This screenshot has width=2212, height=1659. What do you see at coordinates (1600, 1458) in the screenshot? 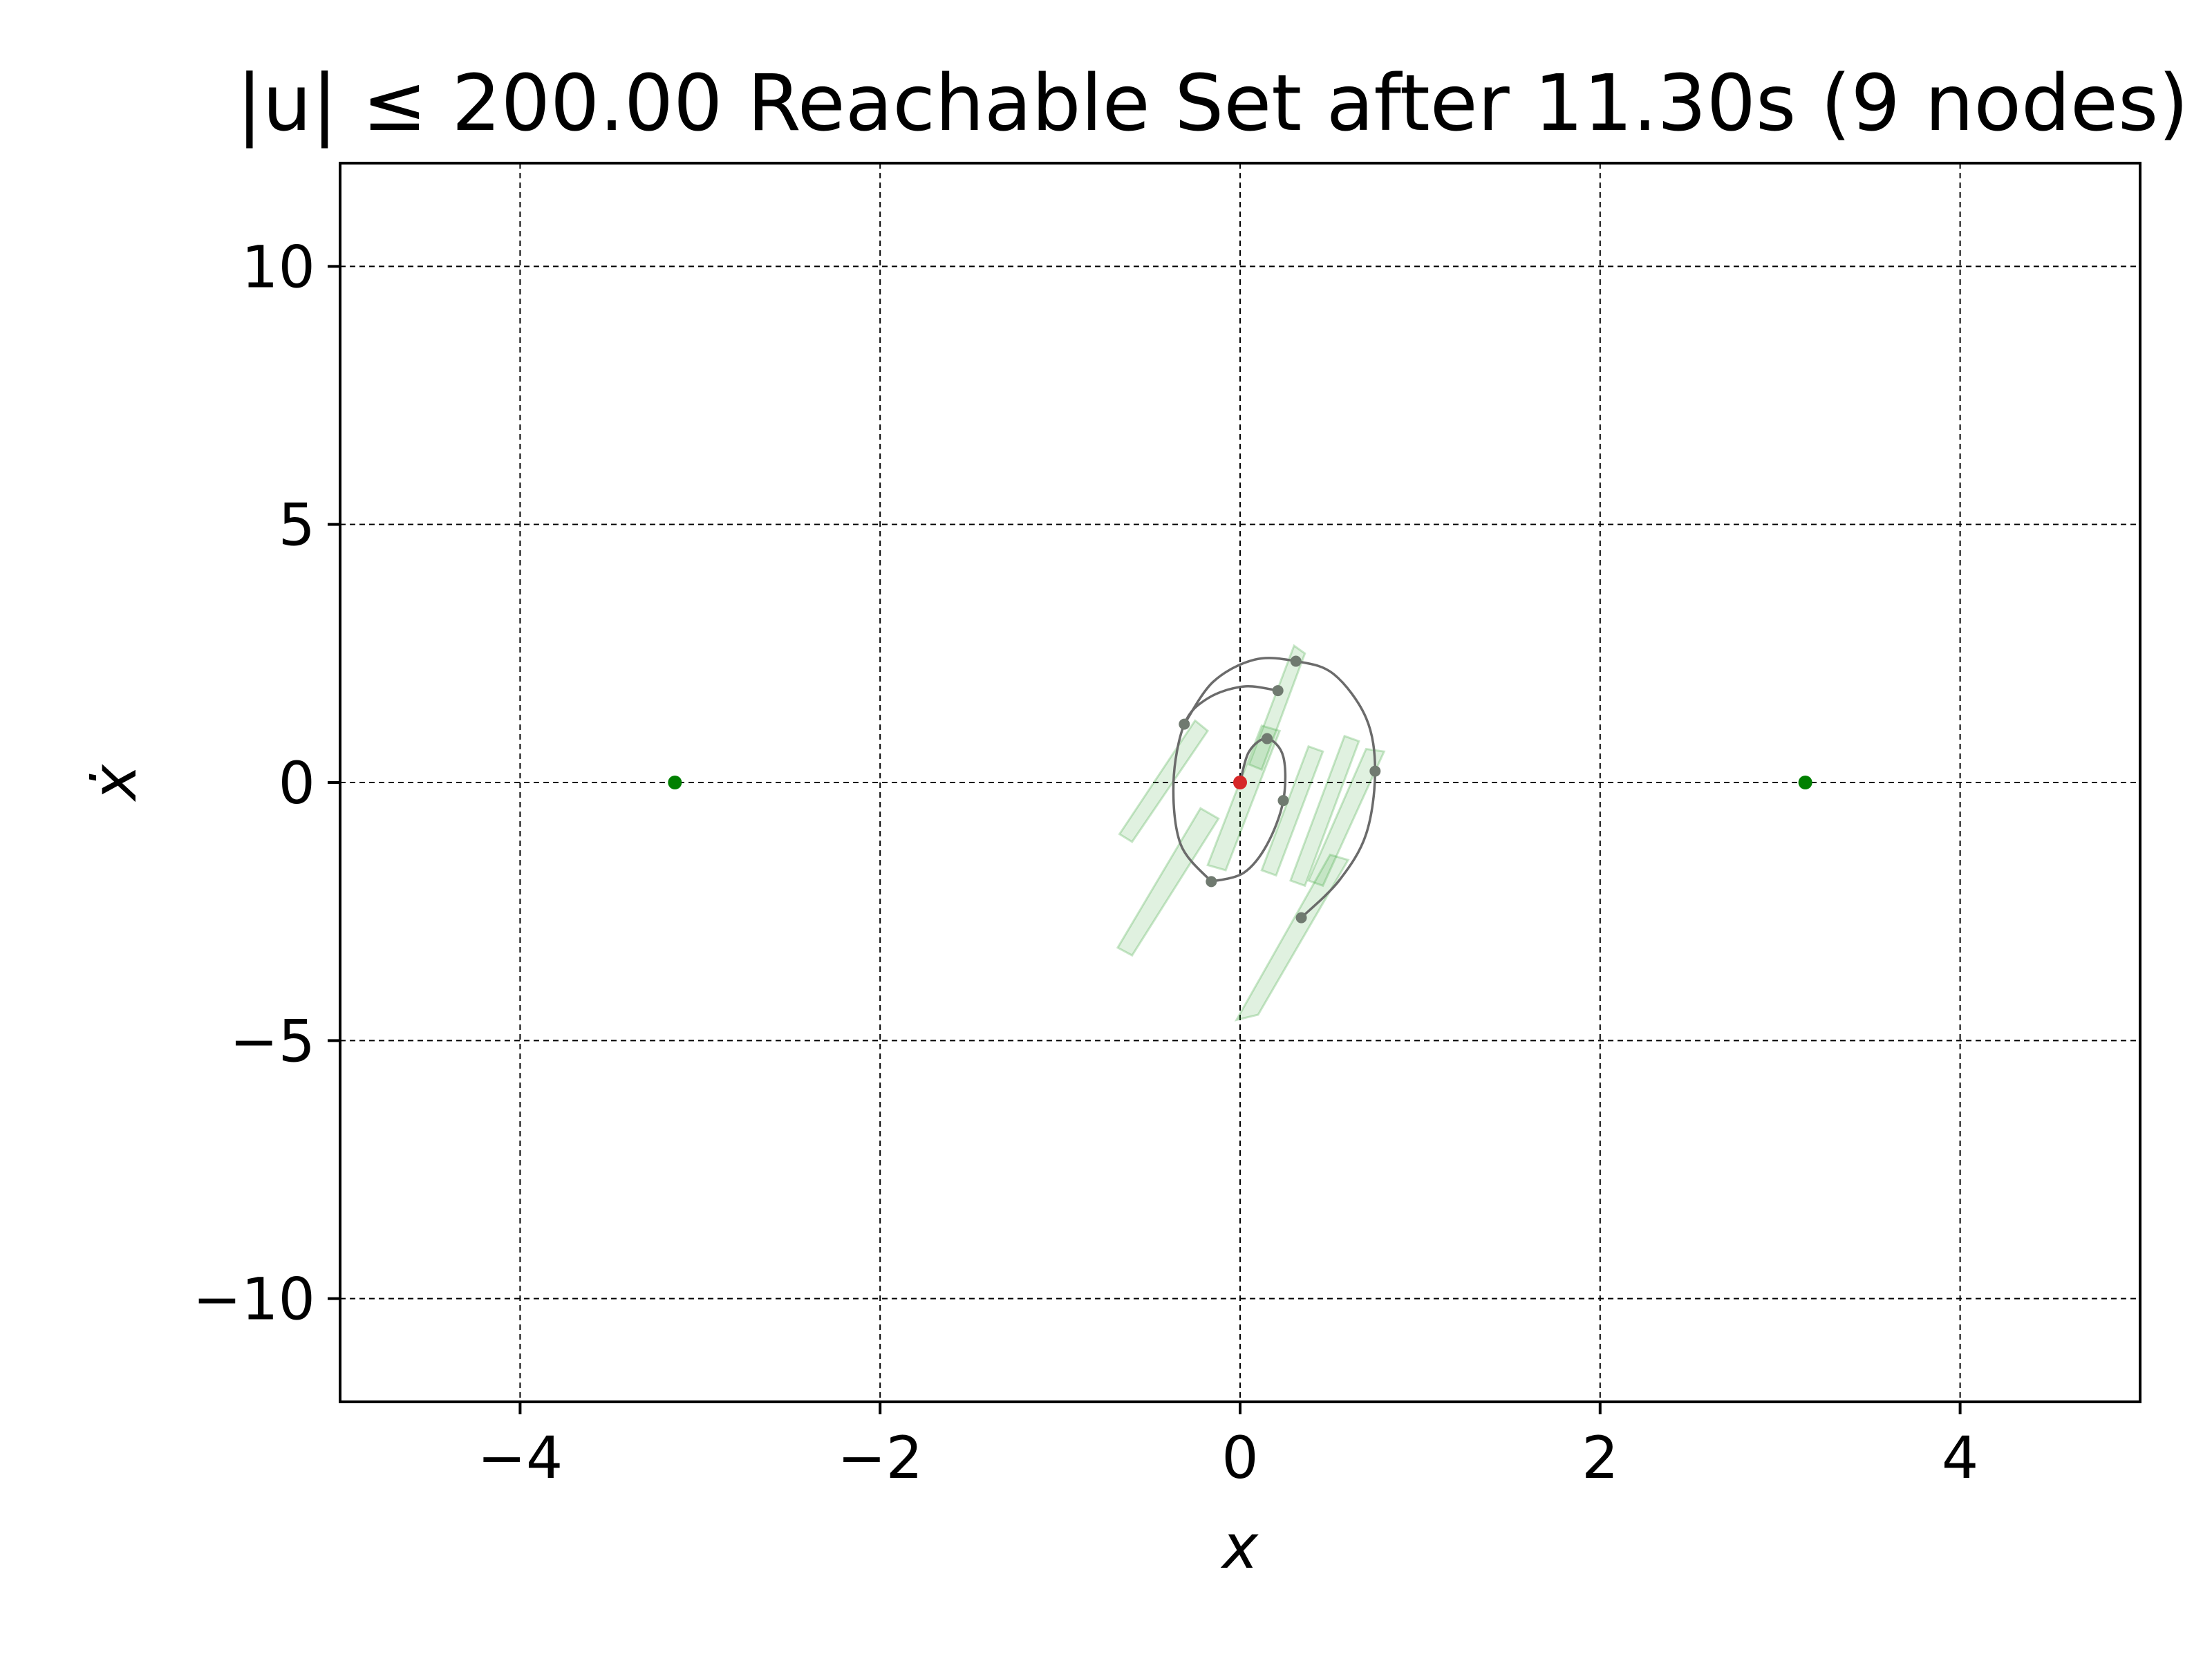
I see `x-tick-label: 2` at bounding box center [1600, 1458].